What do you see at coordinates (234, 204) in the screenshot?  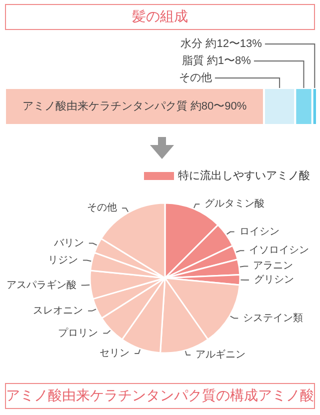 I see `slice-label: グルタミン酸` at bounding box center [234, 204].